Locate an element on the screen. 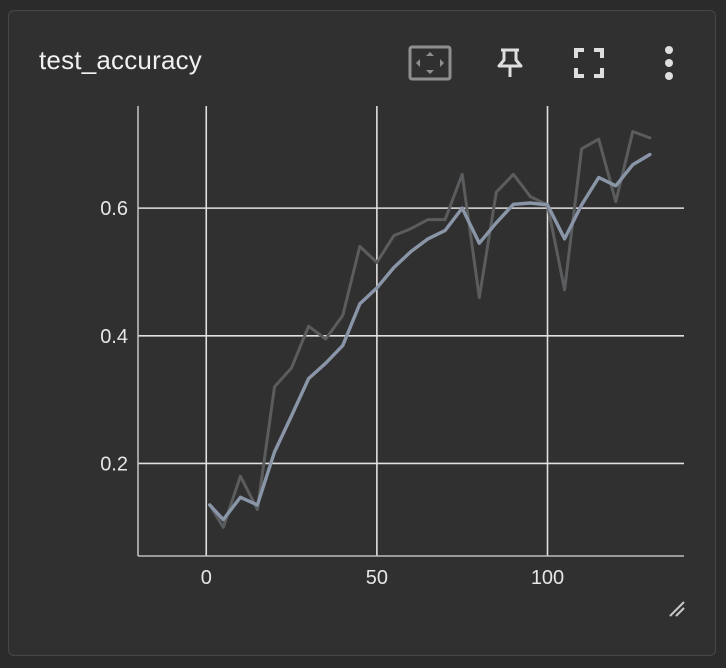 This screenshot has width=726, height=668. fullscreen-button is located at coordinates (589, 63).